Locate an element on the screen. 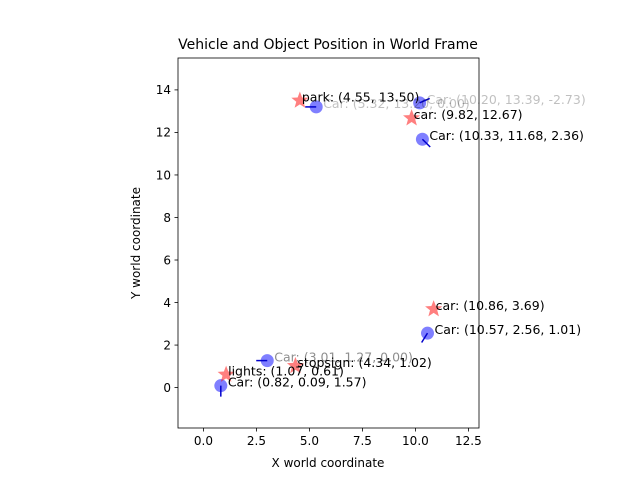 The height and width of the screenshot is (480, 640). car-label: Car: (3.01, 1.27, 0.00) is located at coordinates (343, 357).